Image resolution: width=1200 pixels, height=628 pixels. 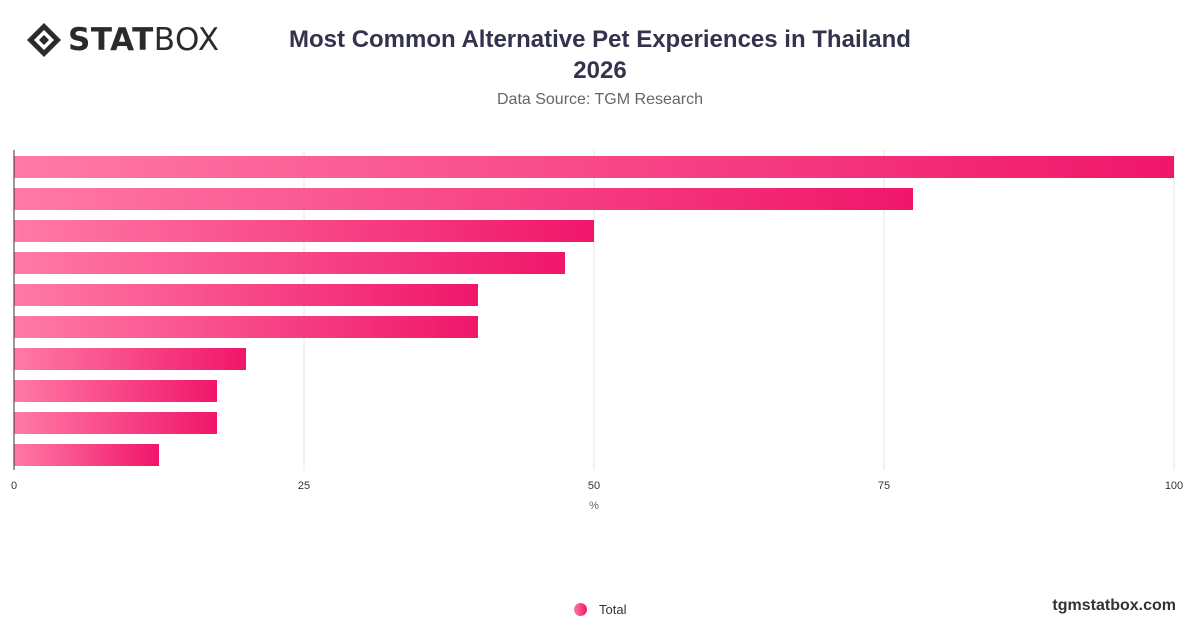 What do you see at coordinates (580, 609) in the screenshot?
I see `legend-swatch` at bounding box center [580, 609].